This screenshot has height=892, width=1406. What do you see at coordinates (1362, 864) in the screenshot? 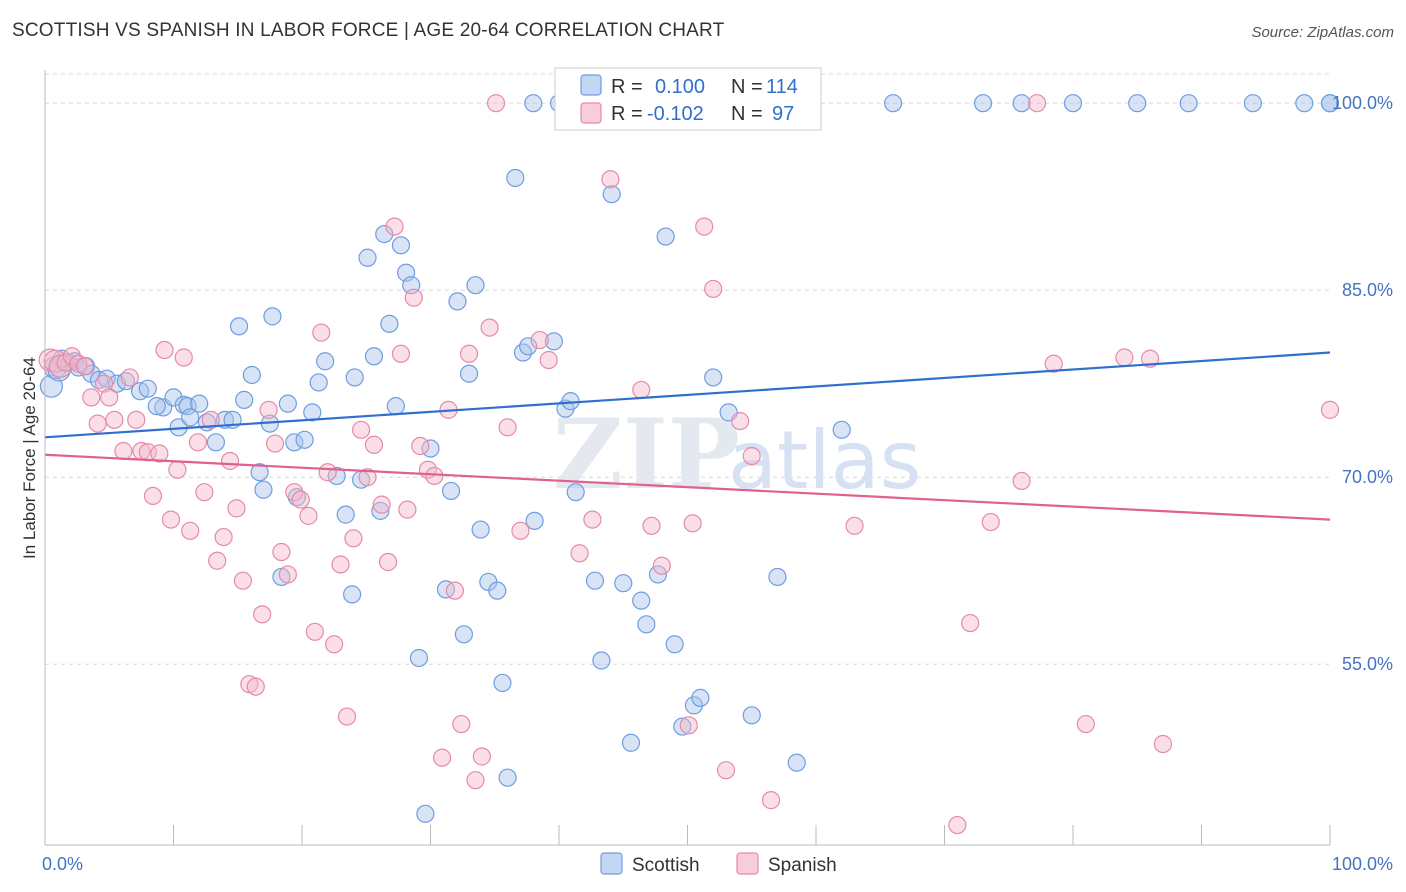
I see `x-tick-label-max: 100.0%` at bounding box center [1362, 864].